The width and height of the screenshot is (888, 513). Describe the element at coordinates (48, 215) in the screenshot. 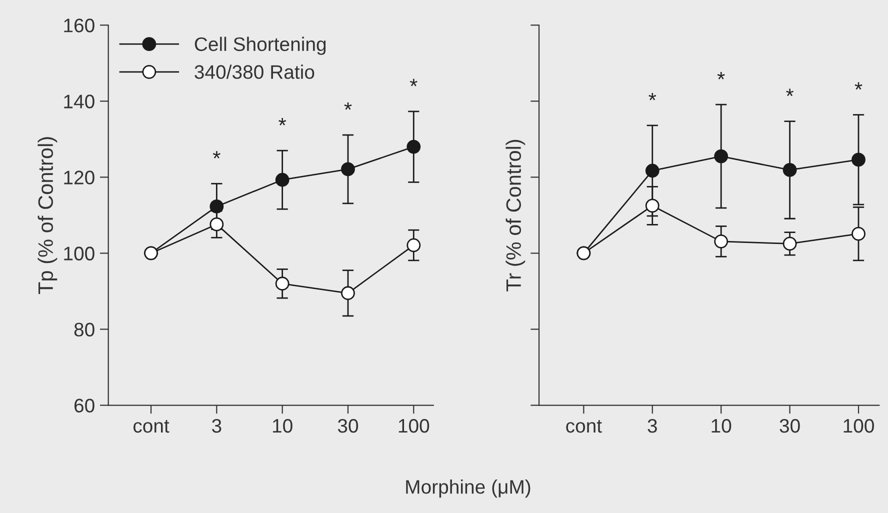

I see `y-axis-title: Tp (% of Control)` at that location.